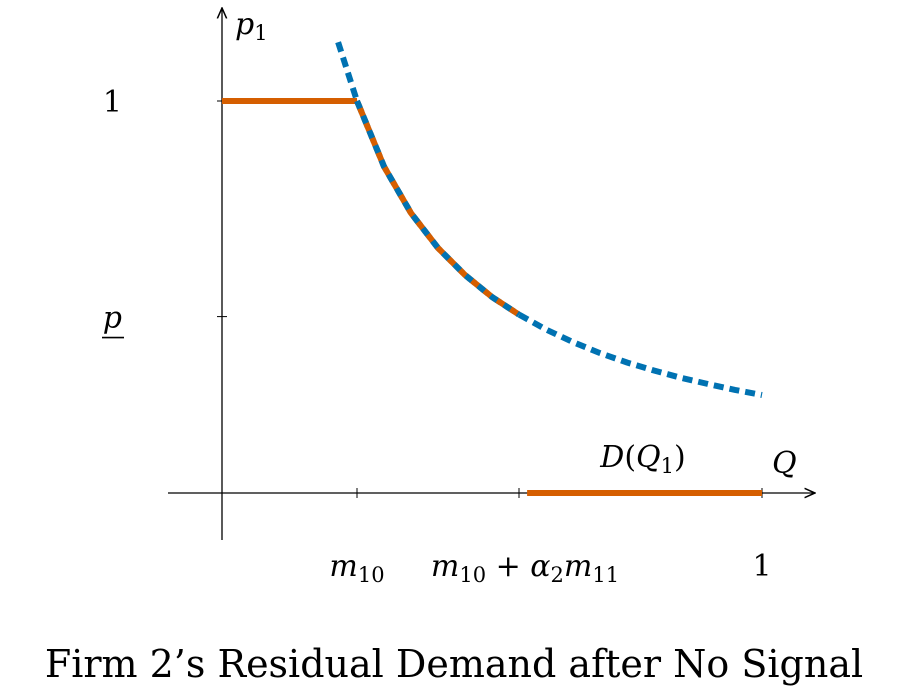 Image resolution: width=908 pixels, height=690 pixels. I want to click on demand-curve-overlap, so click(437, 208).